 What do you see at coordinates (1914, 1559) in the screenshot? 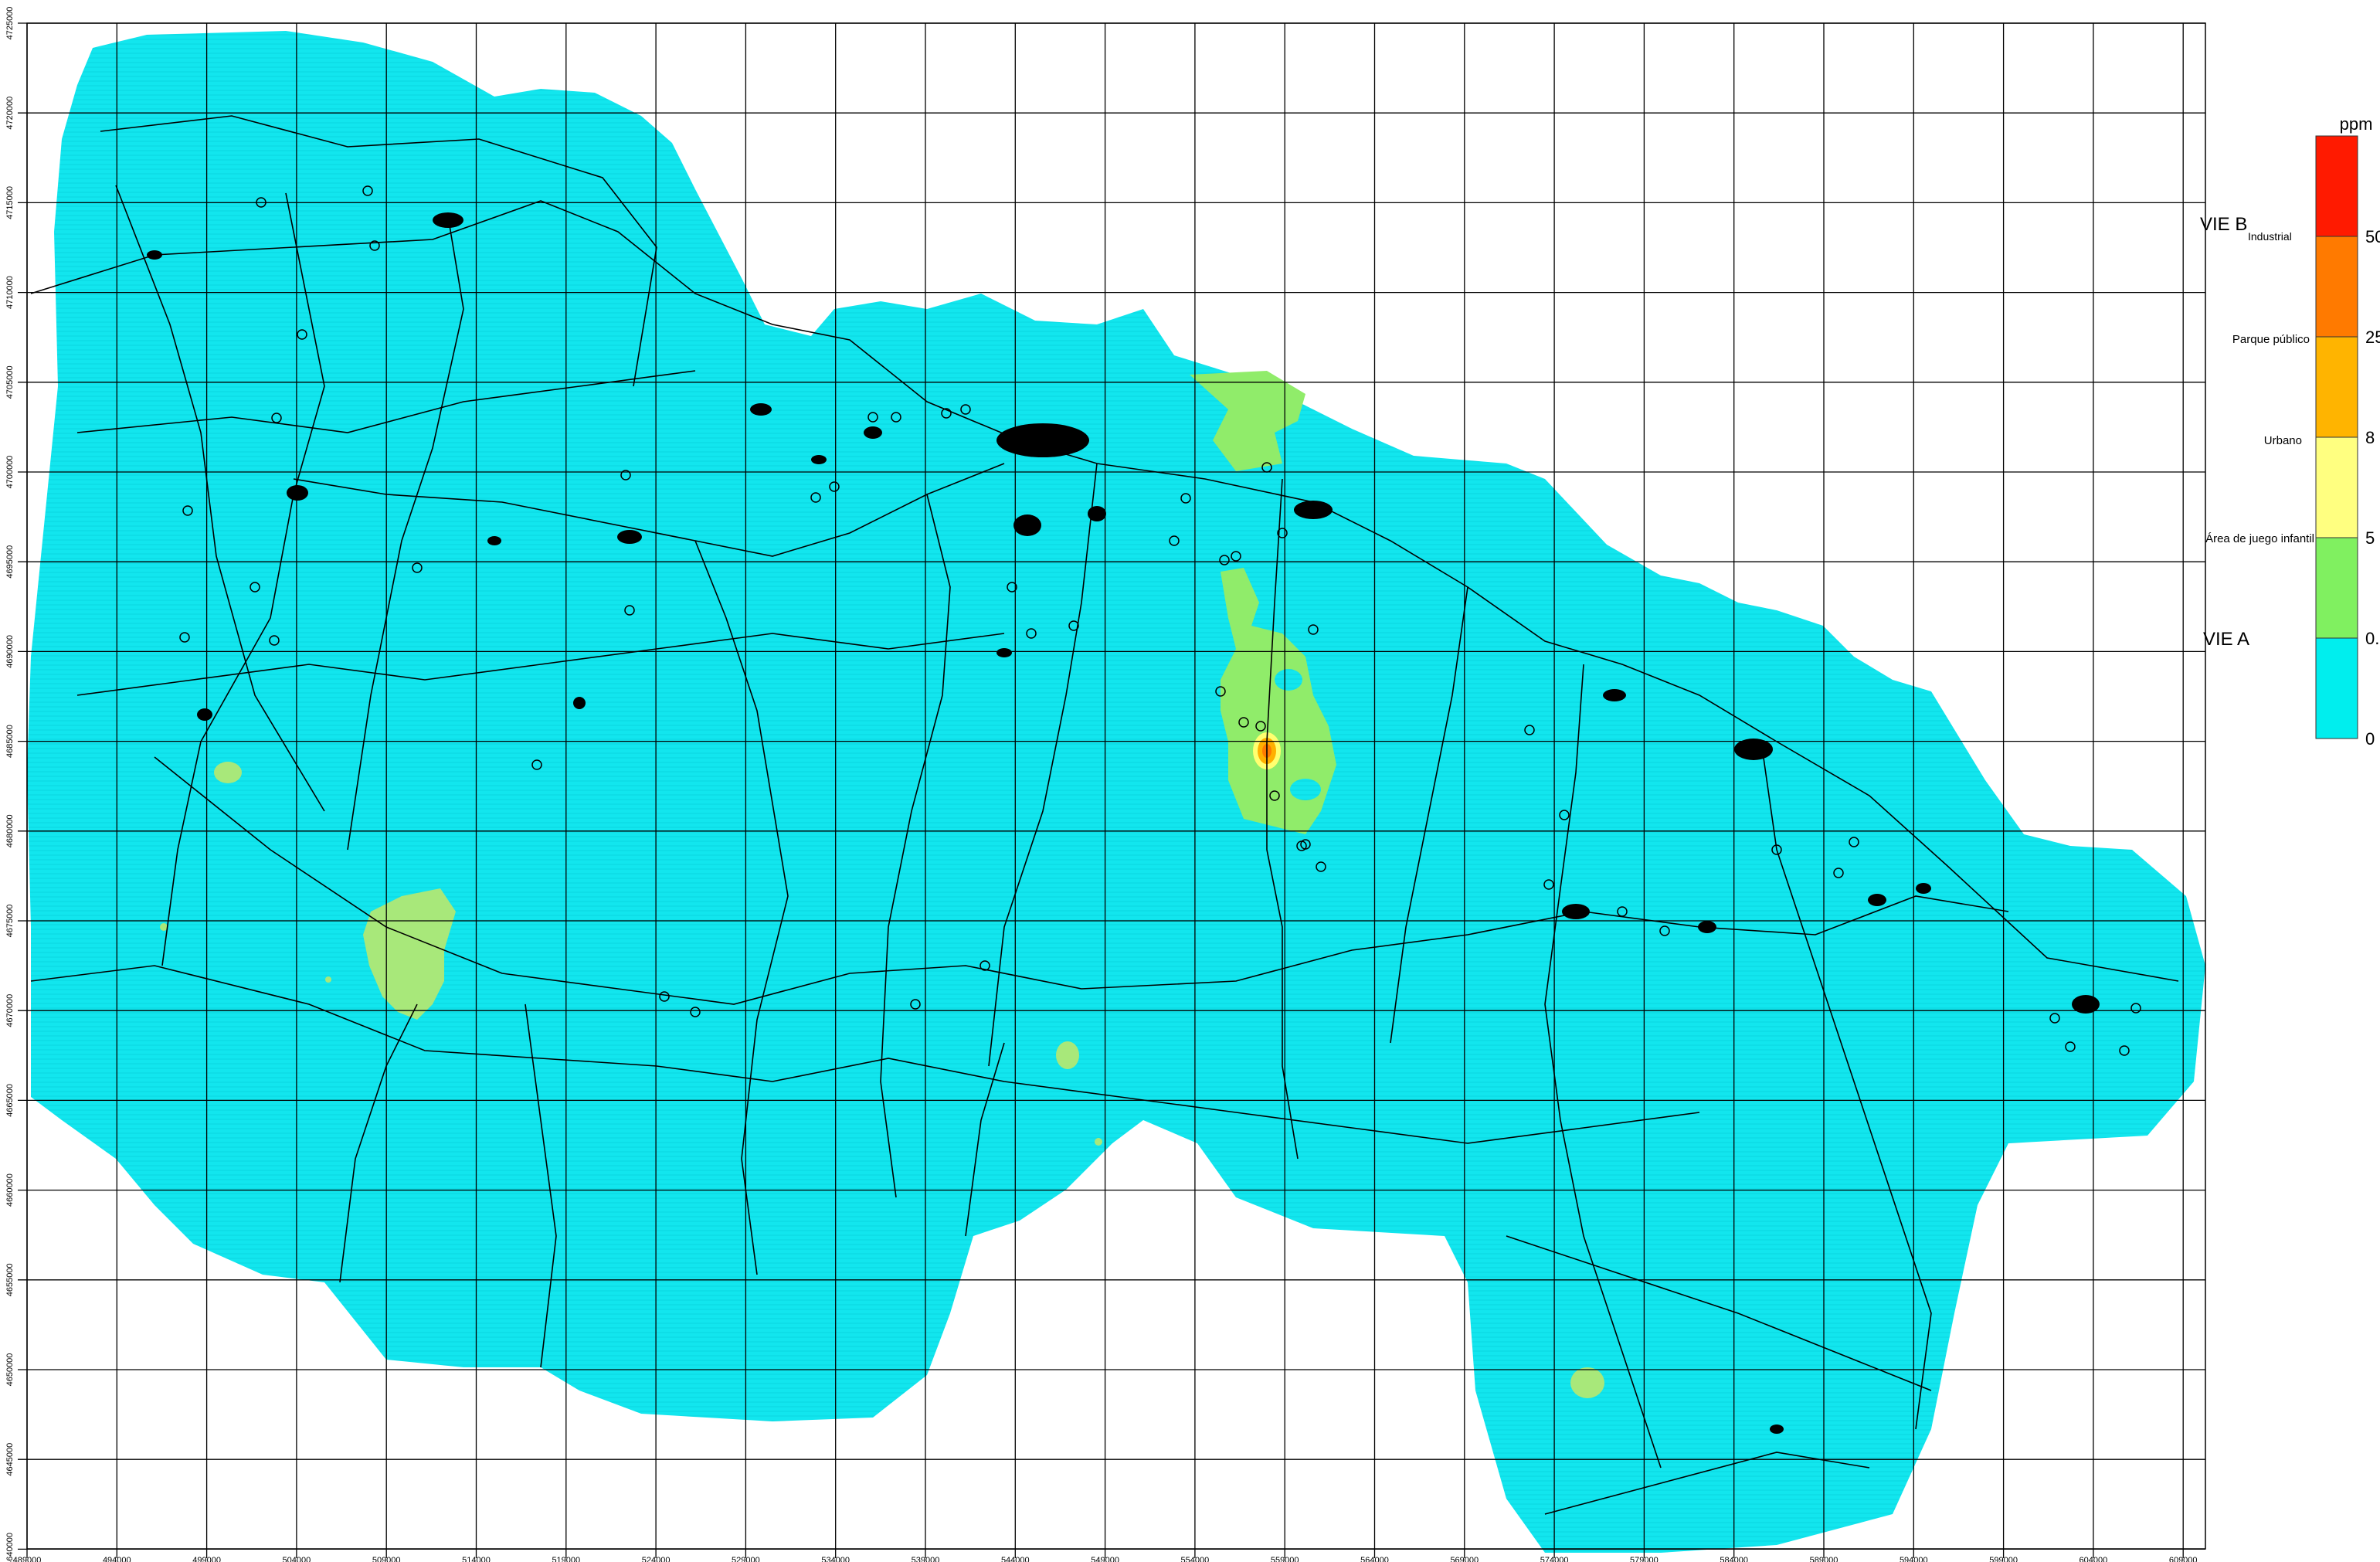
I see `x-tick-label: 594000` at bounding box center [1914, 1559].